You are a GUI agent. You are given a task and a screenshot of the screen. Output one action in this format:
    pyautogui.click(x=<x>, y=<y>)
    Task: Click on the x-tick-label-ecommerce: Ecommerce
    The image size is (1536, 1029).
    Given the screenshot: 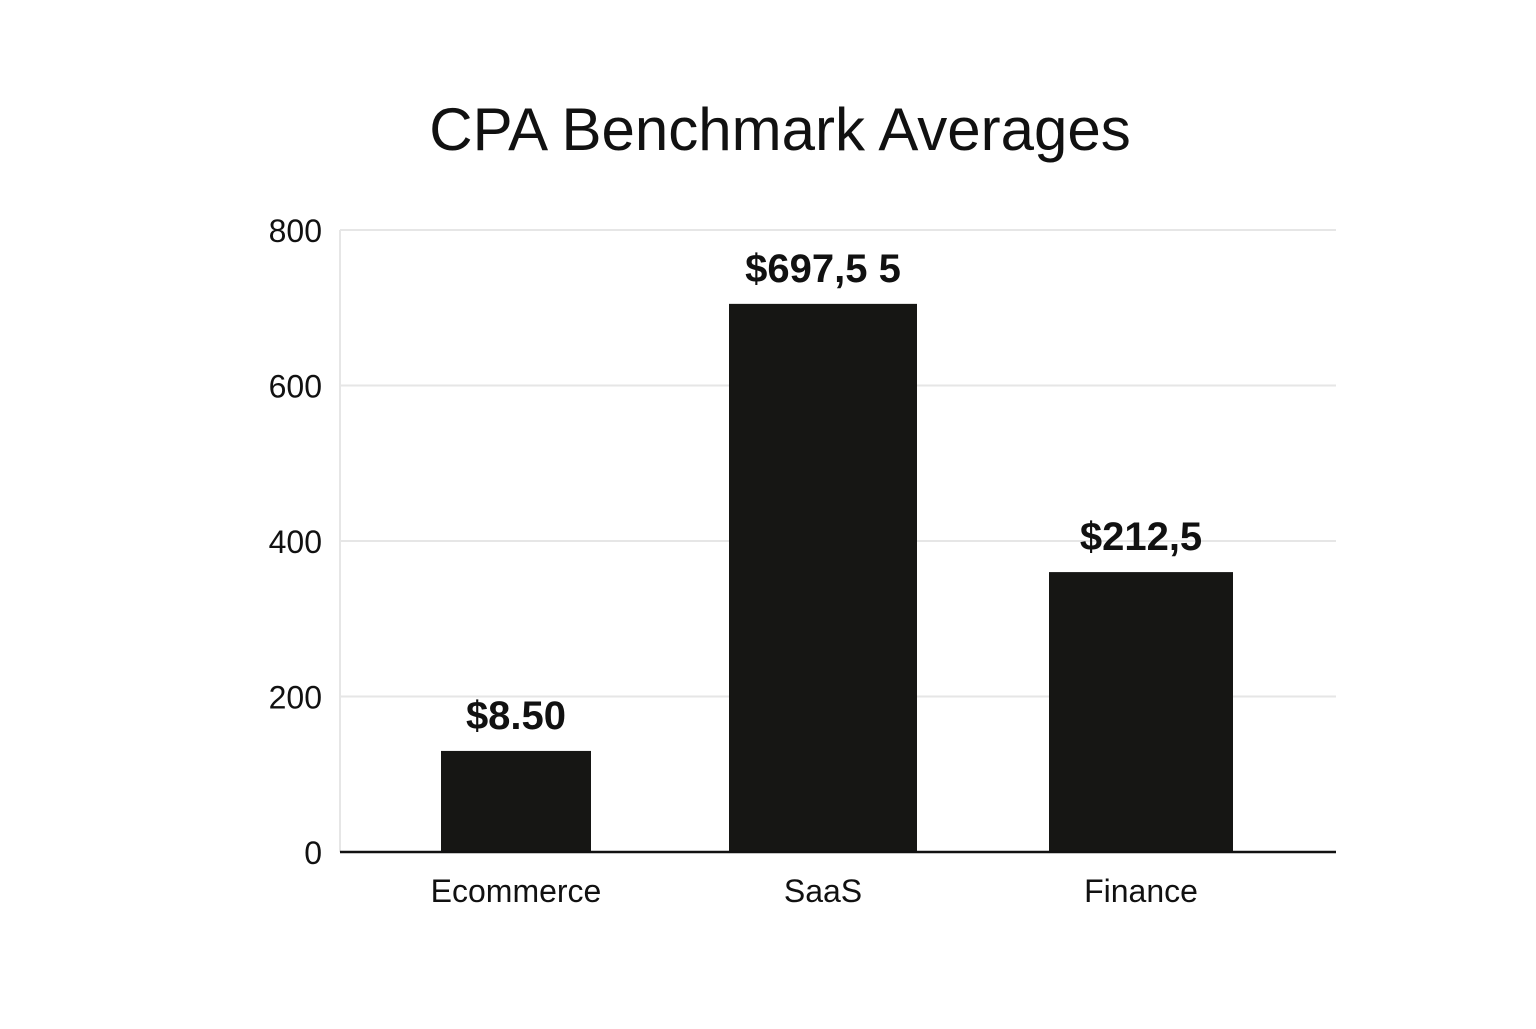 What is the action you would take?
    pyautogui.click(x=516, y=891)
    